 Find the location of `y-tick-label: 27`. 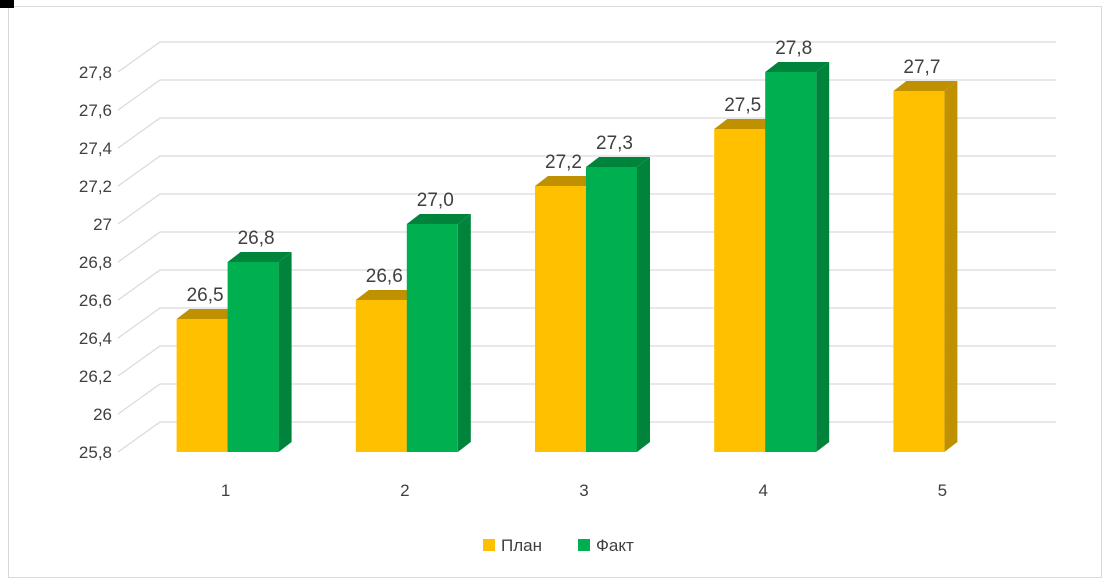

y-tick-label: 27 is located at coordinates (102, 224).